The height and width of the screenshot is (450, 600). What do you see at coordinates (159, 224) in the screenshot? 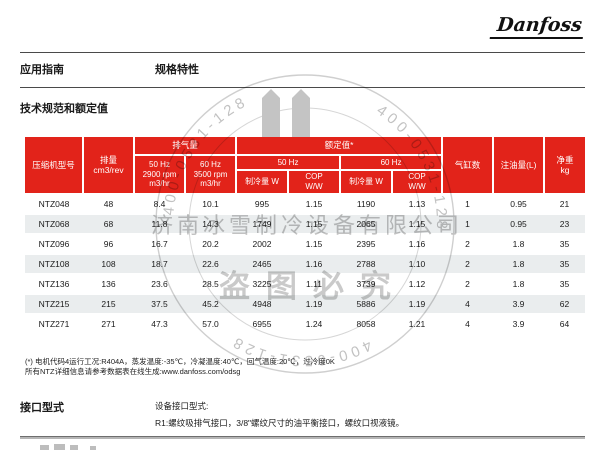
I see `value-cell: 11.8` at bounding box center [159, 224].